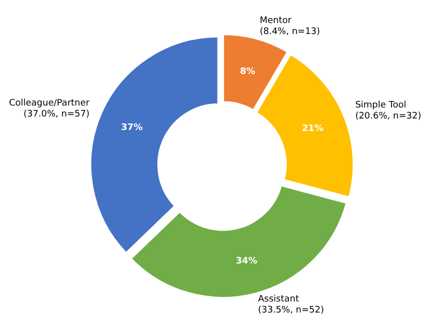 Image resolution: width=434 pixels, height=333 pixels. What do you see at coordinates (247, 261) in the screenshot?
I see `data-label: 34%` at bounding box center [247, 261].